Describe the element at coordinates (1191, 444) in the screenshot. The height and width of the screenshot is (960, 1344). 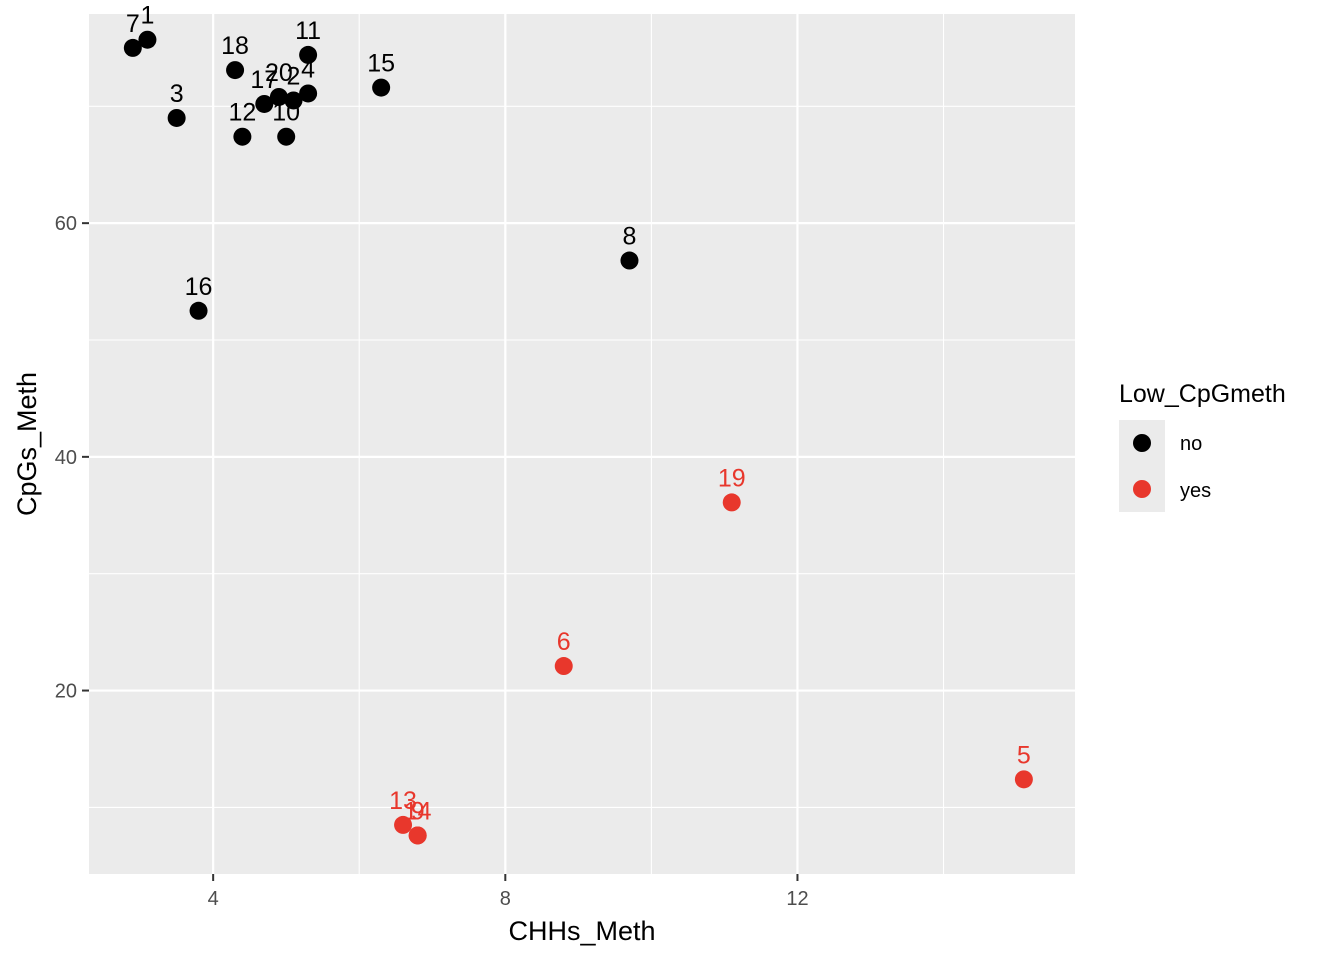
I see `legend-label-no: no` at that location.